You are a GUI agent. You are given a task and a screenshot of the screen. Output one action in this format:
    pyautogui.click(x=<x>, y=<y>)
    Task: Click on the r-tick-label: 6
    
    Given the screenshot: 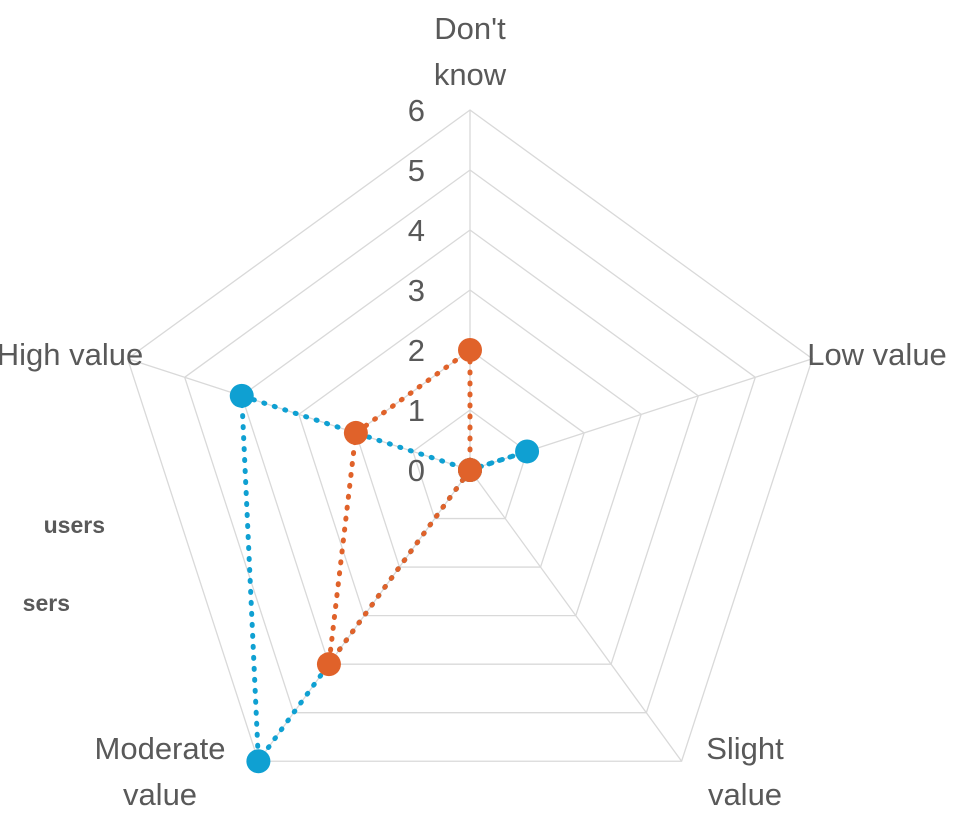 What is the action you would take?
    pyautogui.click(x=416, y=110)
    